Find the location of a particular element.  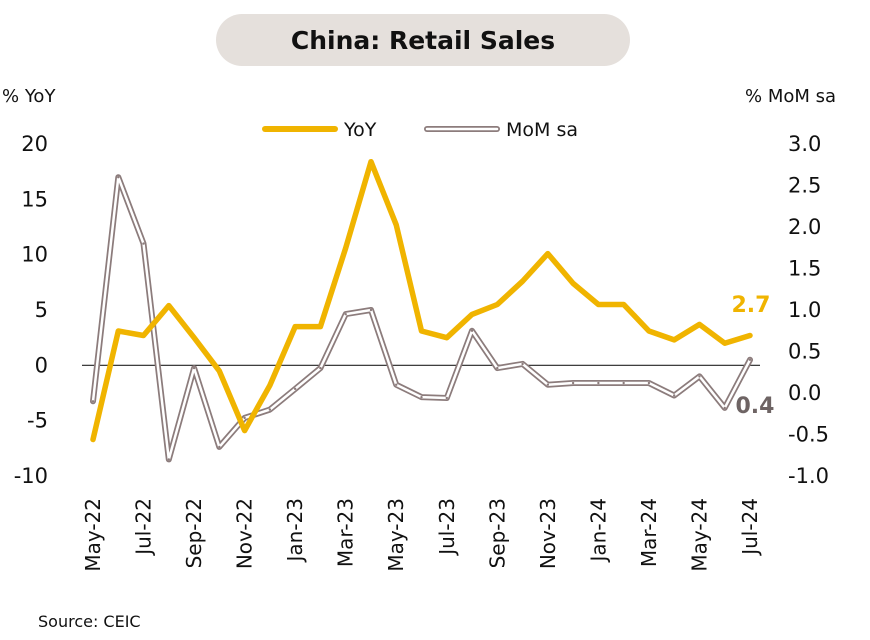

x-axis-tick-label: Jan-24 is located at coordinates (598, 531).